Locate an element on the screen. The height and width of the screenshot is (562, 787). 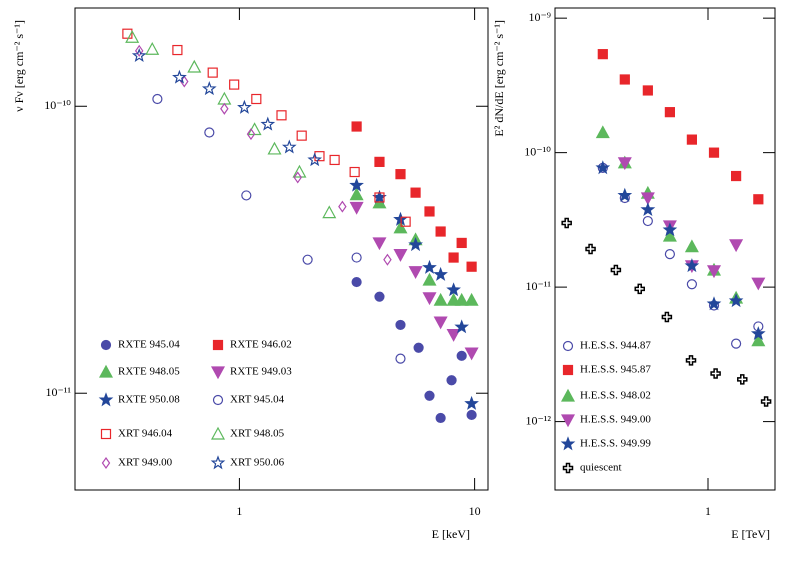
y-axis-label: E² dN/dE [erg cm⁻² s⁻¹] is located at coordinates (499, 78).